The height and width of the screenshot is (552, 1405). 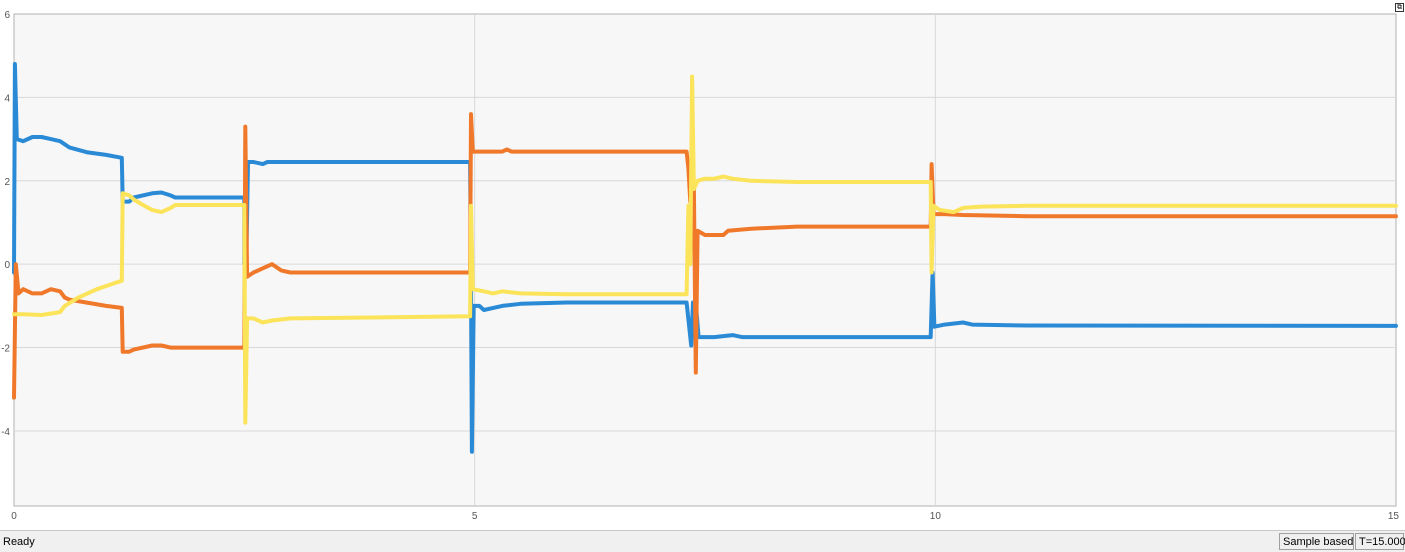 I want to click on status-mode: Sample based, so click(x=1316, y=541).